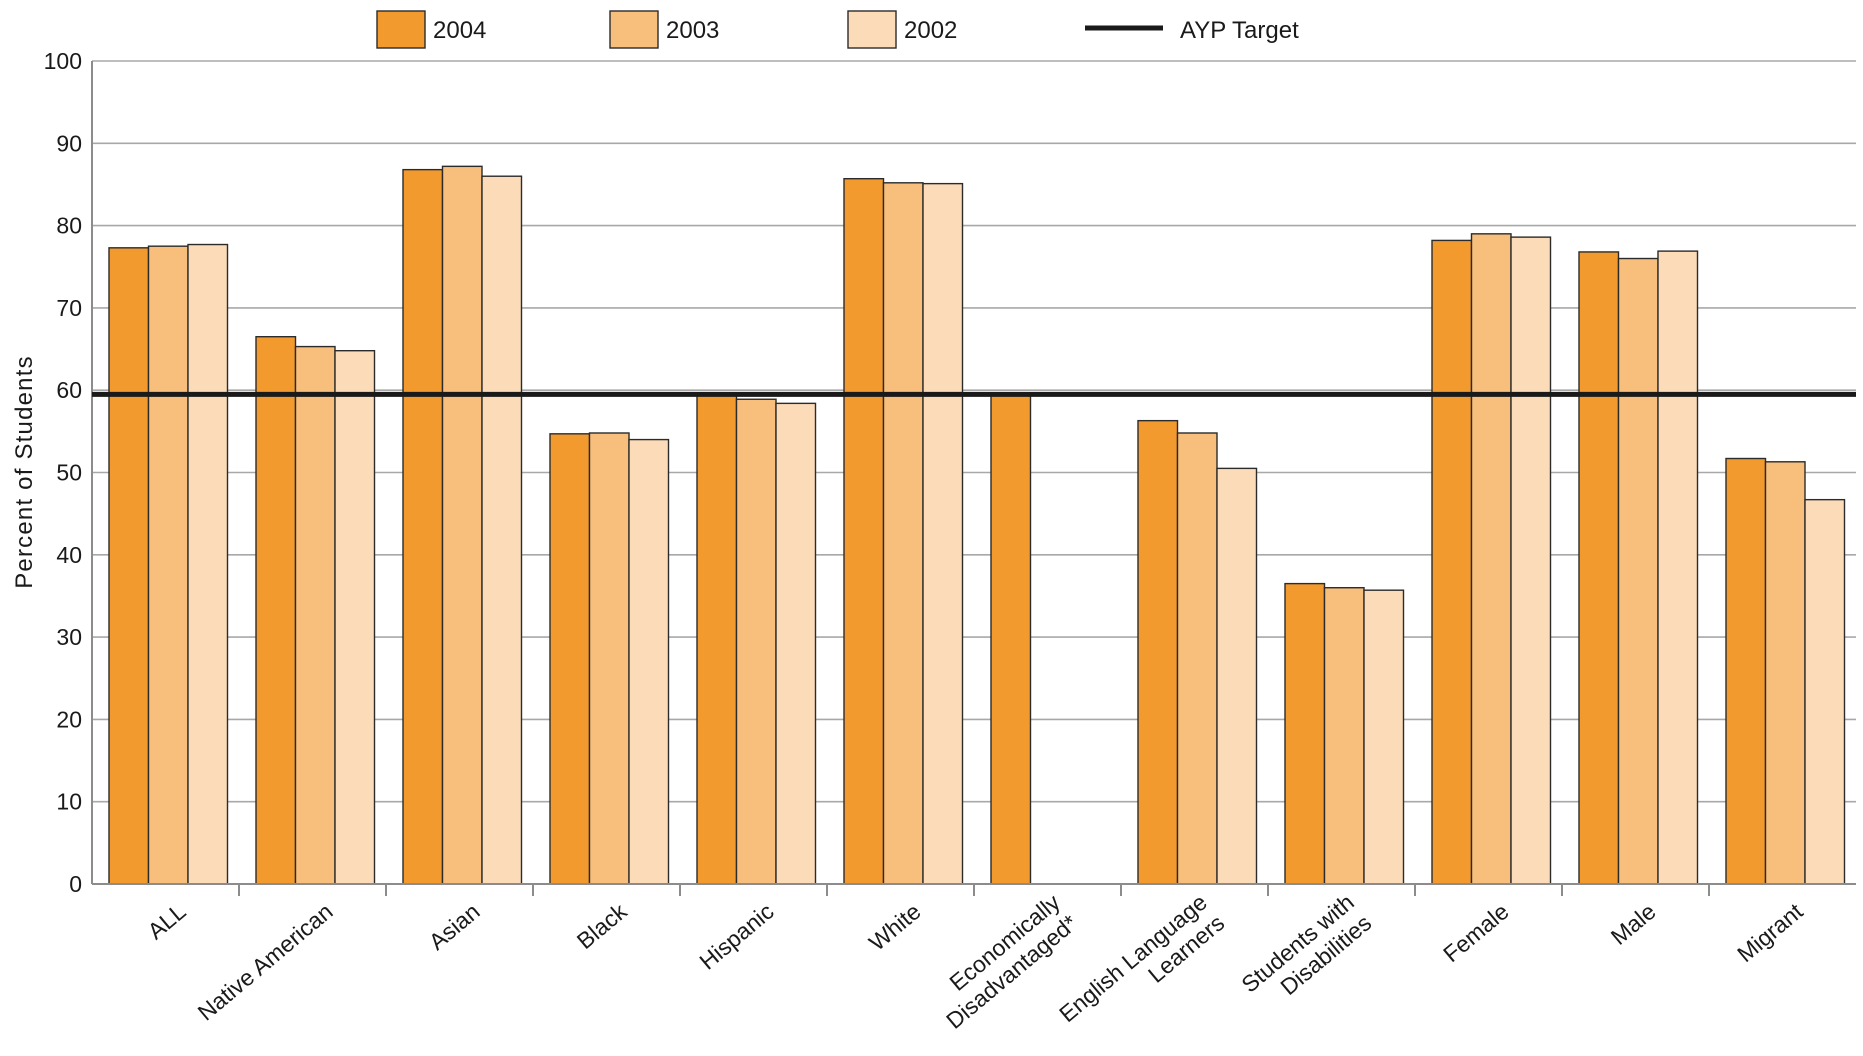  What do you see at coordinates (75, 884) in the screenshot?
I see `y-tick-label: 0` at bounding box center [75, 884].